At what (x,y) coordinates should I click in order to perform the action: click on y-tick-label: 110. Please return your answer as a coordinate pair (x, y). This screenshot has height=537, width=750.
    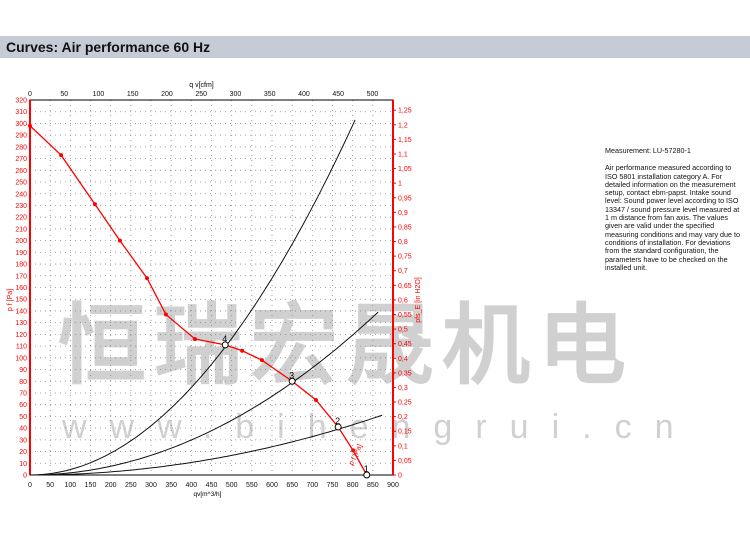
    Looking at the image, I should click on (21, 347).